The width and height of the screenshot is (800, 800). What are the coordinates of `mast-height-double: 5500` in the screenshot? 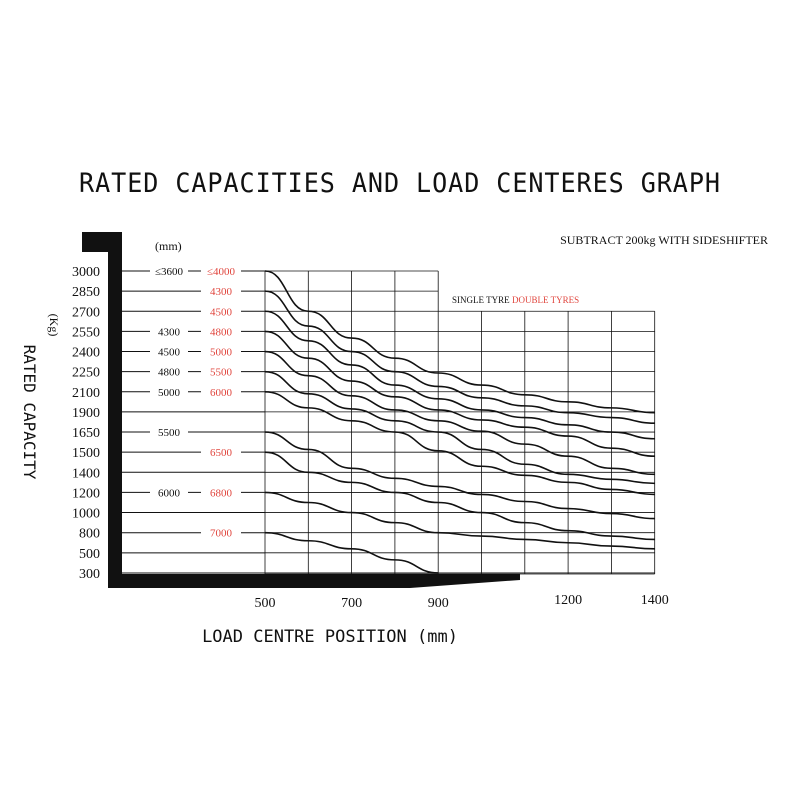 It's located at (221, 373).